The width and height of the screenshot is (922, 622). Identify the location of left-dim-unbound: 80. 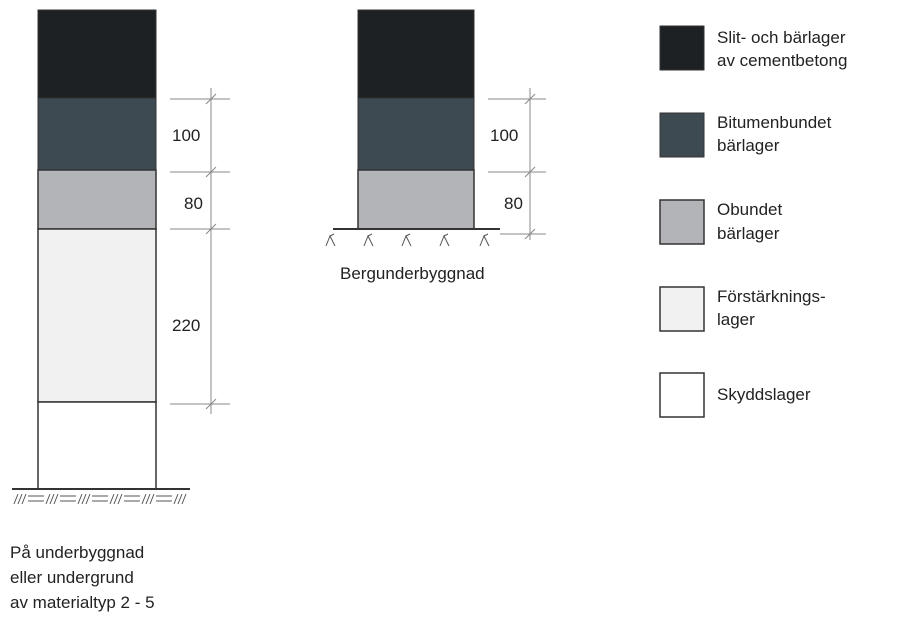
(193, 203).